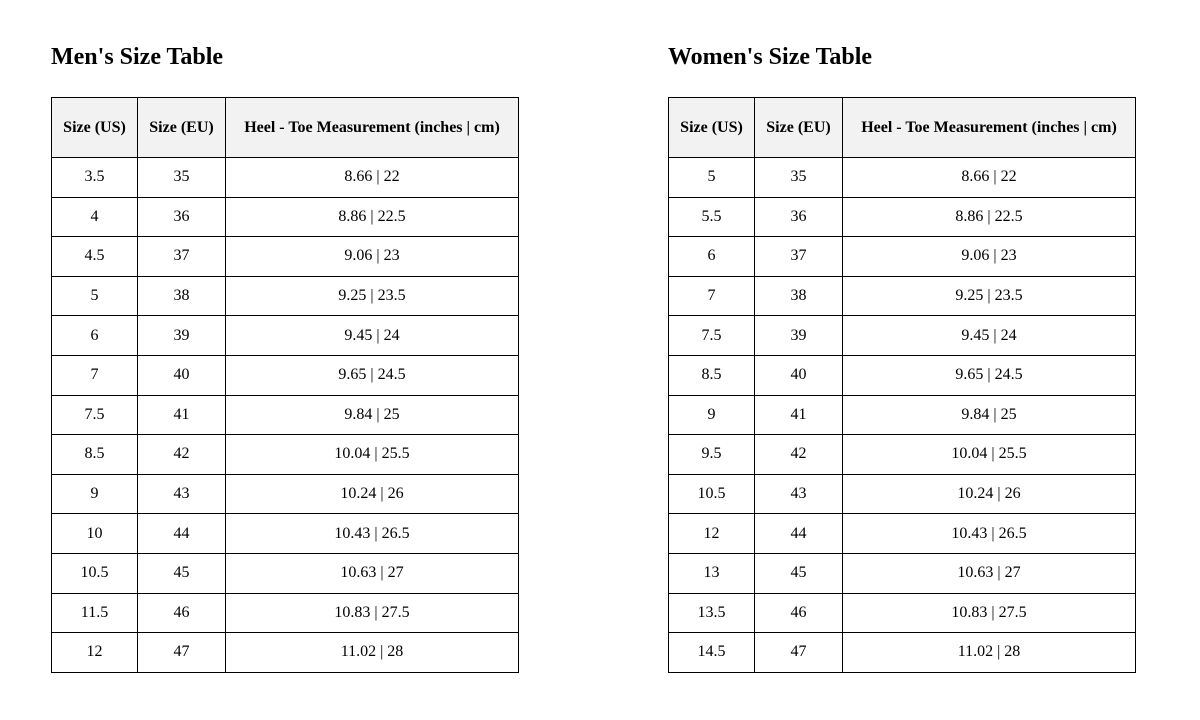 The width and height of the screenshot is (1200, 720). I want to click on table-row: 11.5 46 10.83 | 27.5, so click(285, 613).